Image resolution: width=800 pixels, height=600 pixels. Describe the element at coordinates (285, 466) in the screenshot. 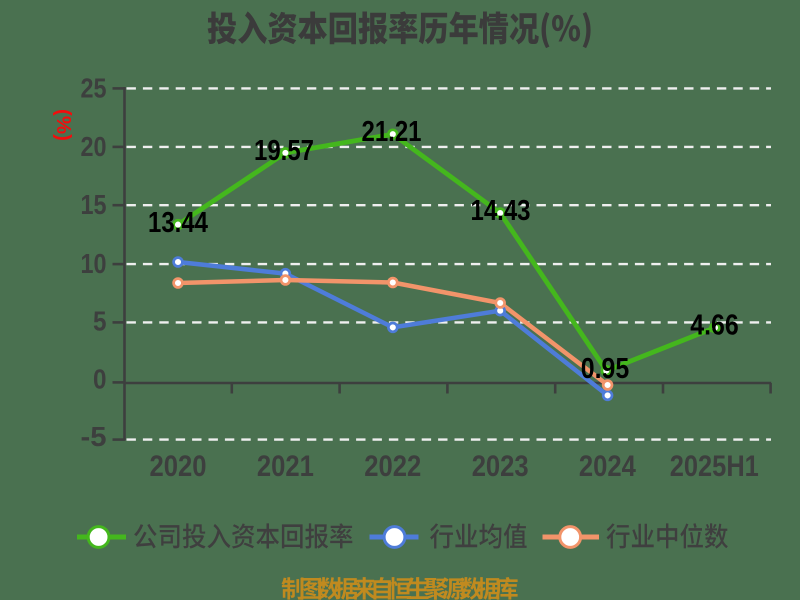

I see `svg-text: 2021` at that location.